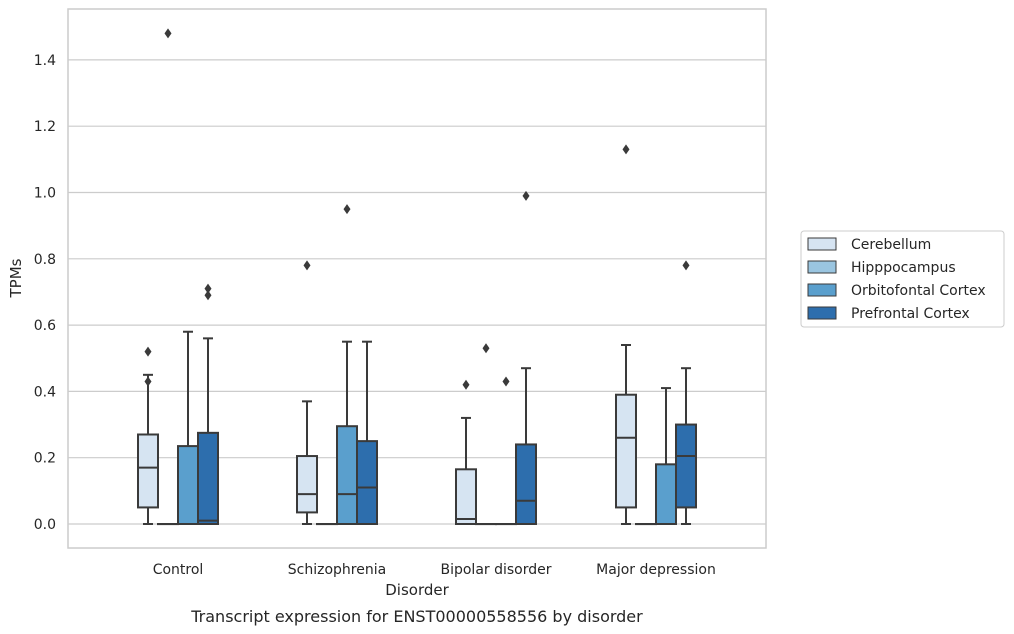  I want to click on legend-label: Prefrontal Cortex, so click(910, 314).